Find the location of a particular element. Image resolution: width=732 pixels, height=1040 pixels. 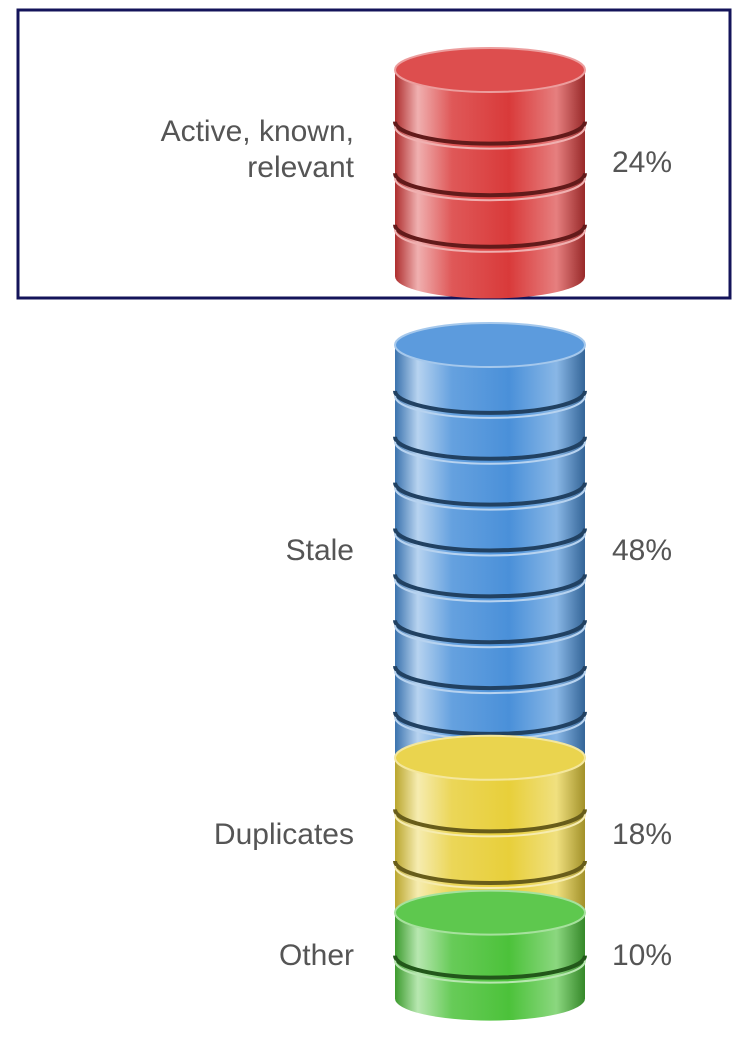

value-label: 18% is located at coordinates (642, 835).